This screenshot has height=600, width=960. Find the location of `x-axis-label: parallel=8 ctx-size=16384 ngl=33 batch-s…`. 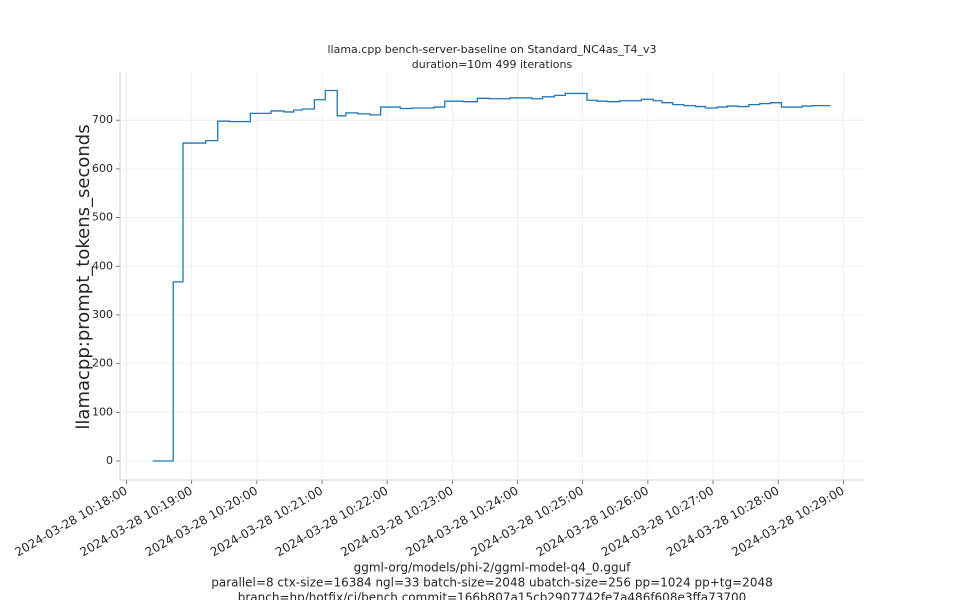

x-axis-label: parallel=8 ctx-size=16384 ngl=33 batch-s… is located at coordinates (491, 583).